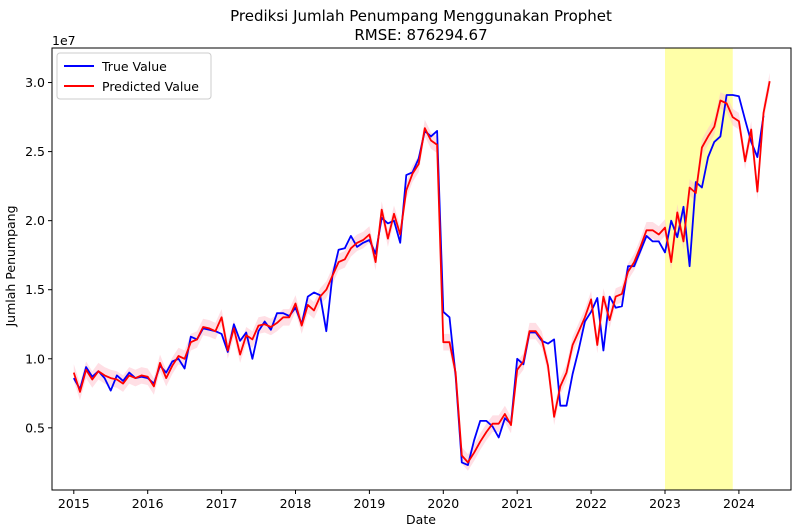  Describe the element at coordinates (222, 503) in the screenshot. I see `x-tick-label: 2017` at that location.